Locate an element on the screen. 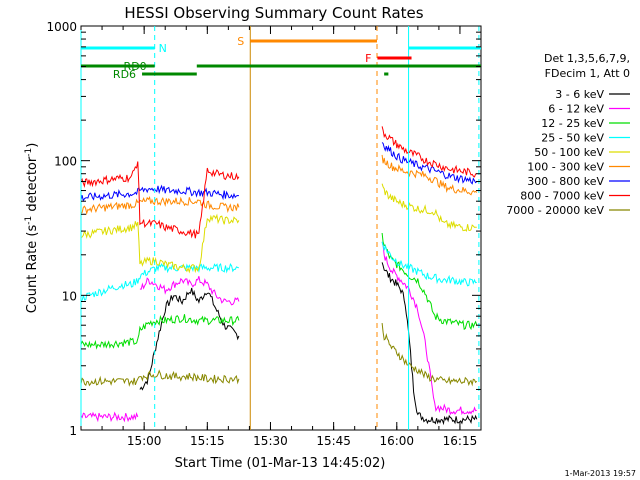 The image size is (640, 480). flag-label-f: F is located at coordinates (368, 58).